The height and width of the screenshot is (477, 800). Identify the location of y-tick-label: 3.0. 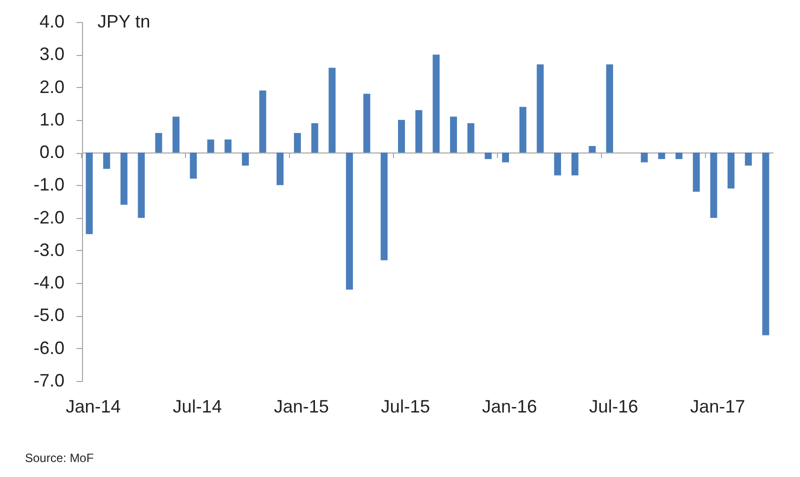
(51, 54).